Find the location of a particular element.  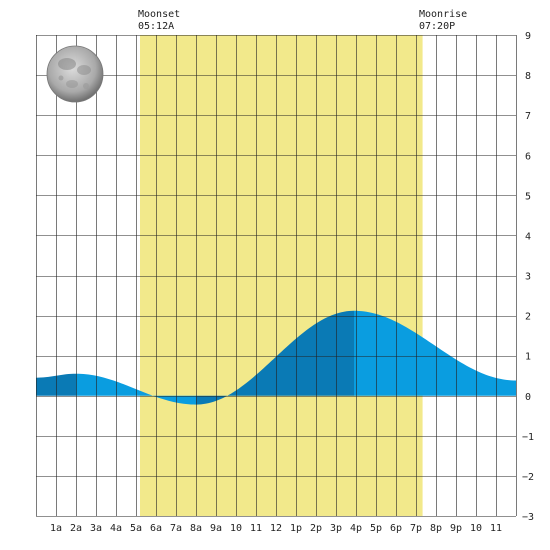

y-tick-labels: 9 8 7 6 5 4 3 2 1 0 −1 −2 −3 is located at coordinates (528, 277).